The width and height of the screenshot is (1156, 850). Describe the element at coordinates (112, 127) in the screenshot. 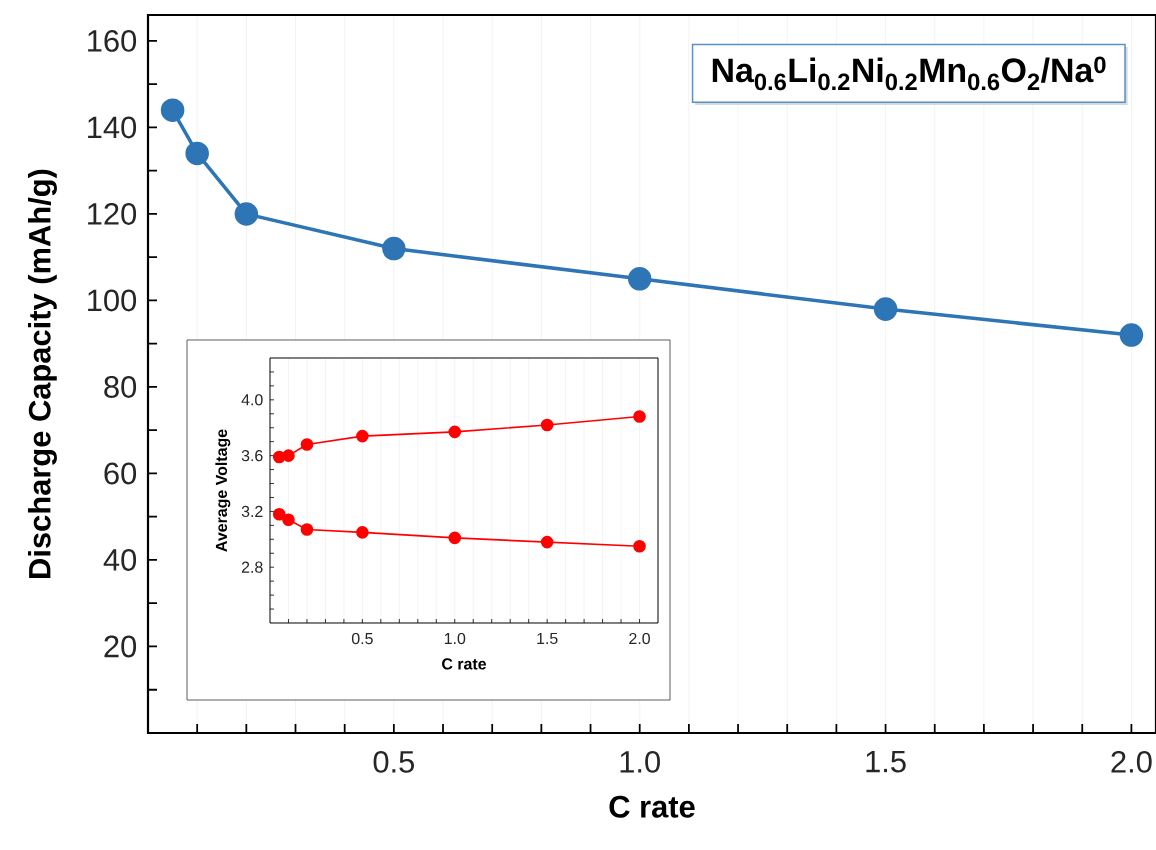

I see `y-tick-label: 140` at that location.